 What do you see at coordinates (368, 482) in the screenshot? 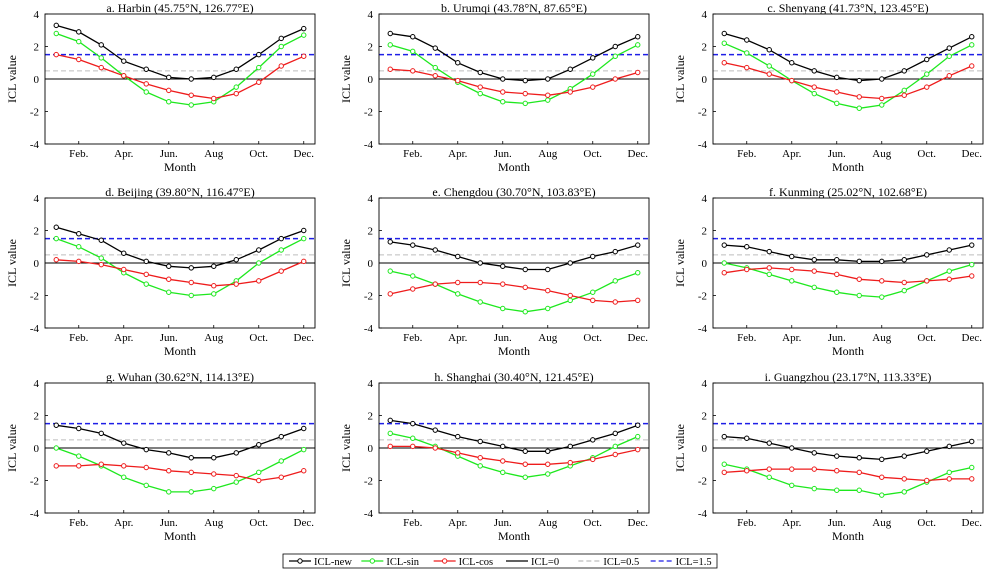
I see `y-tick-label: -2` at bounding box center [368, 482].